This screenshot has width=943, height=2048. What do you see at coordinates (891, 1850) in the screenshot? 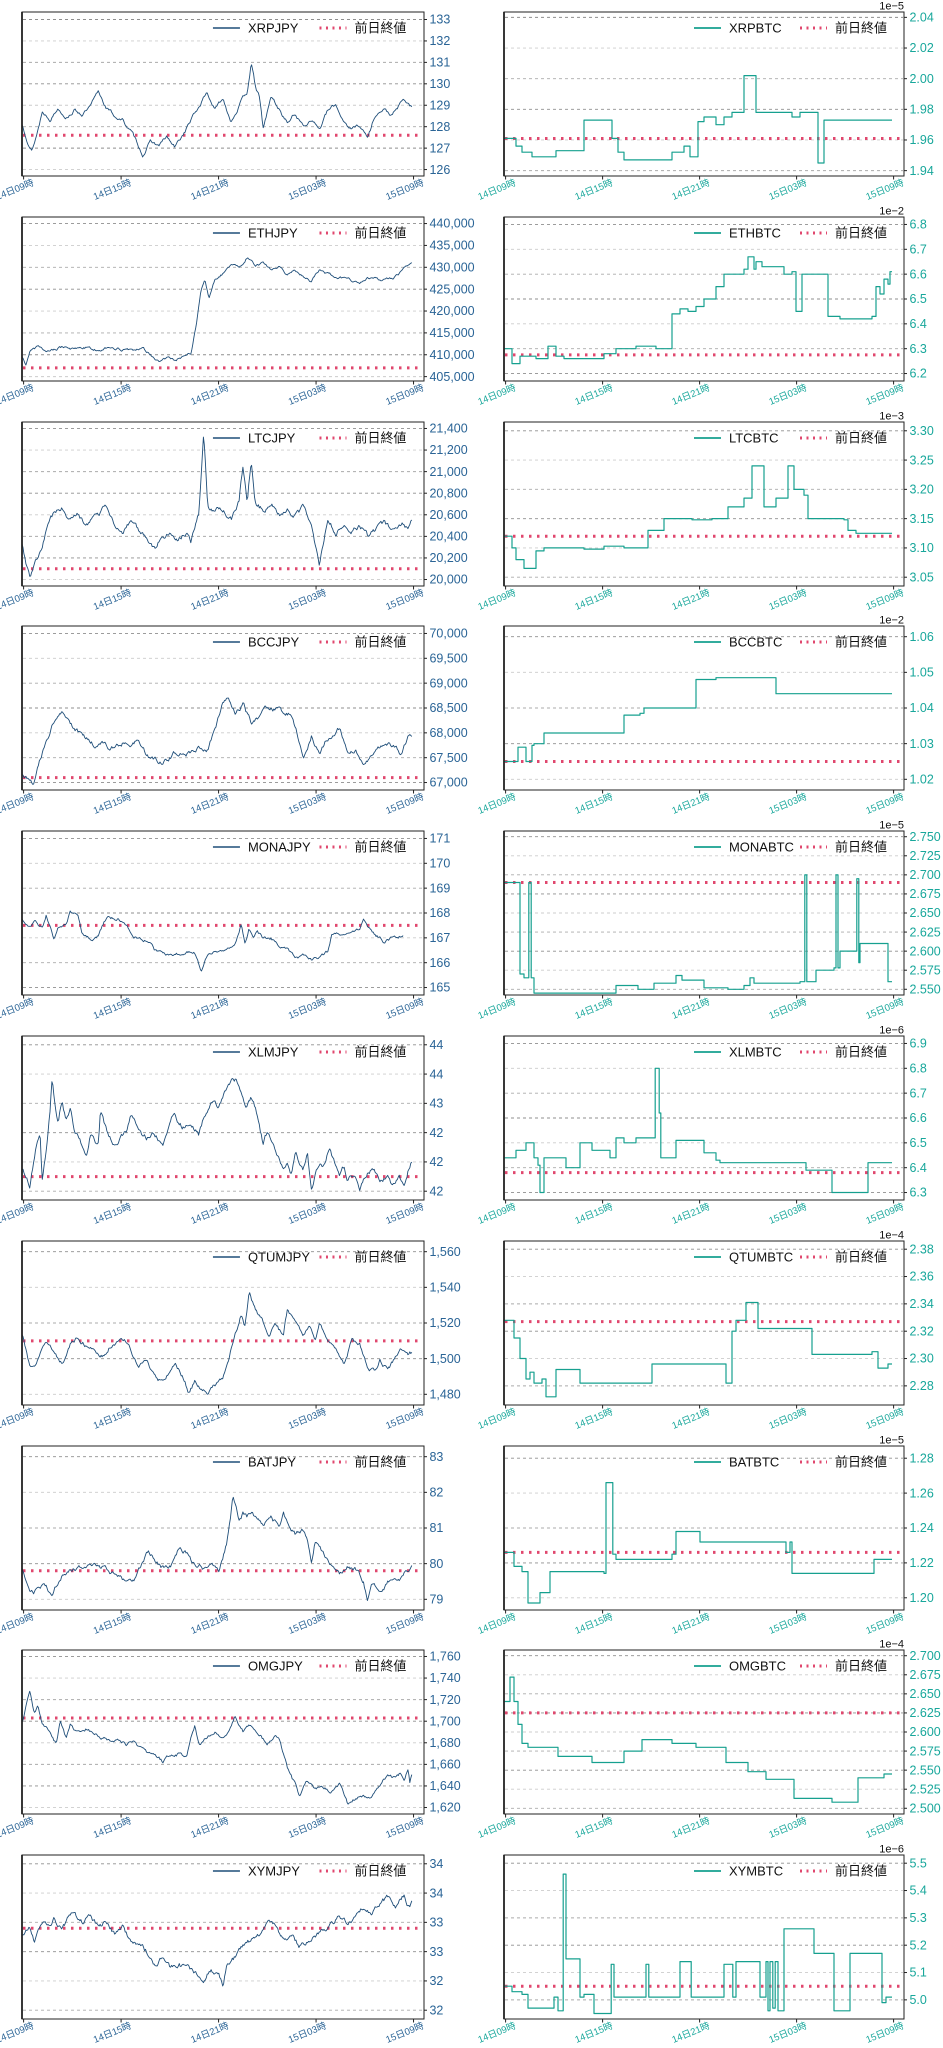
I see `scale-offset-label: 1e−6` at bounding box center [891, 1850].